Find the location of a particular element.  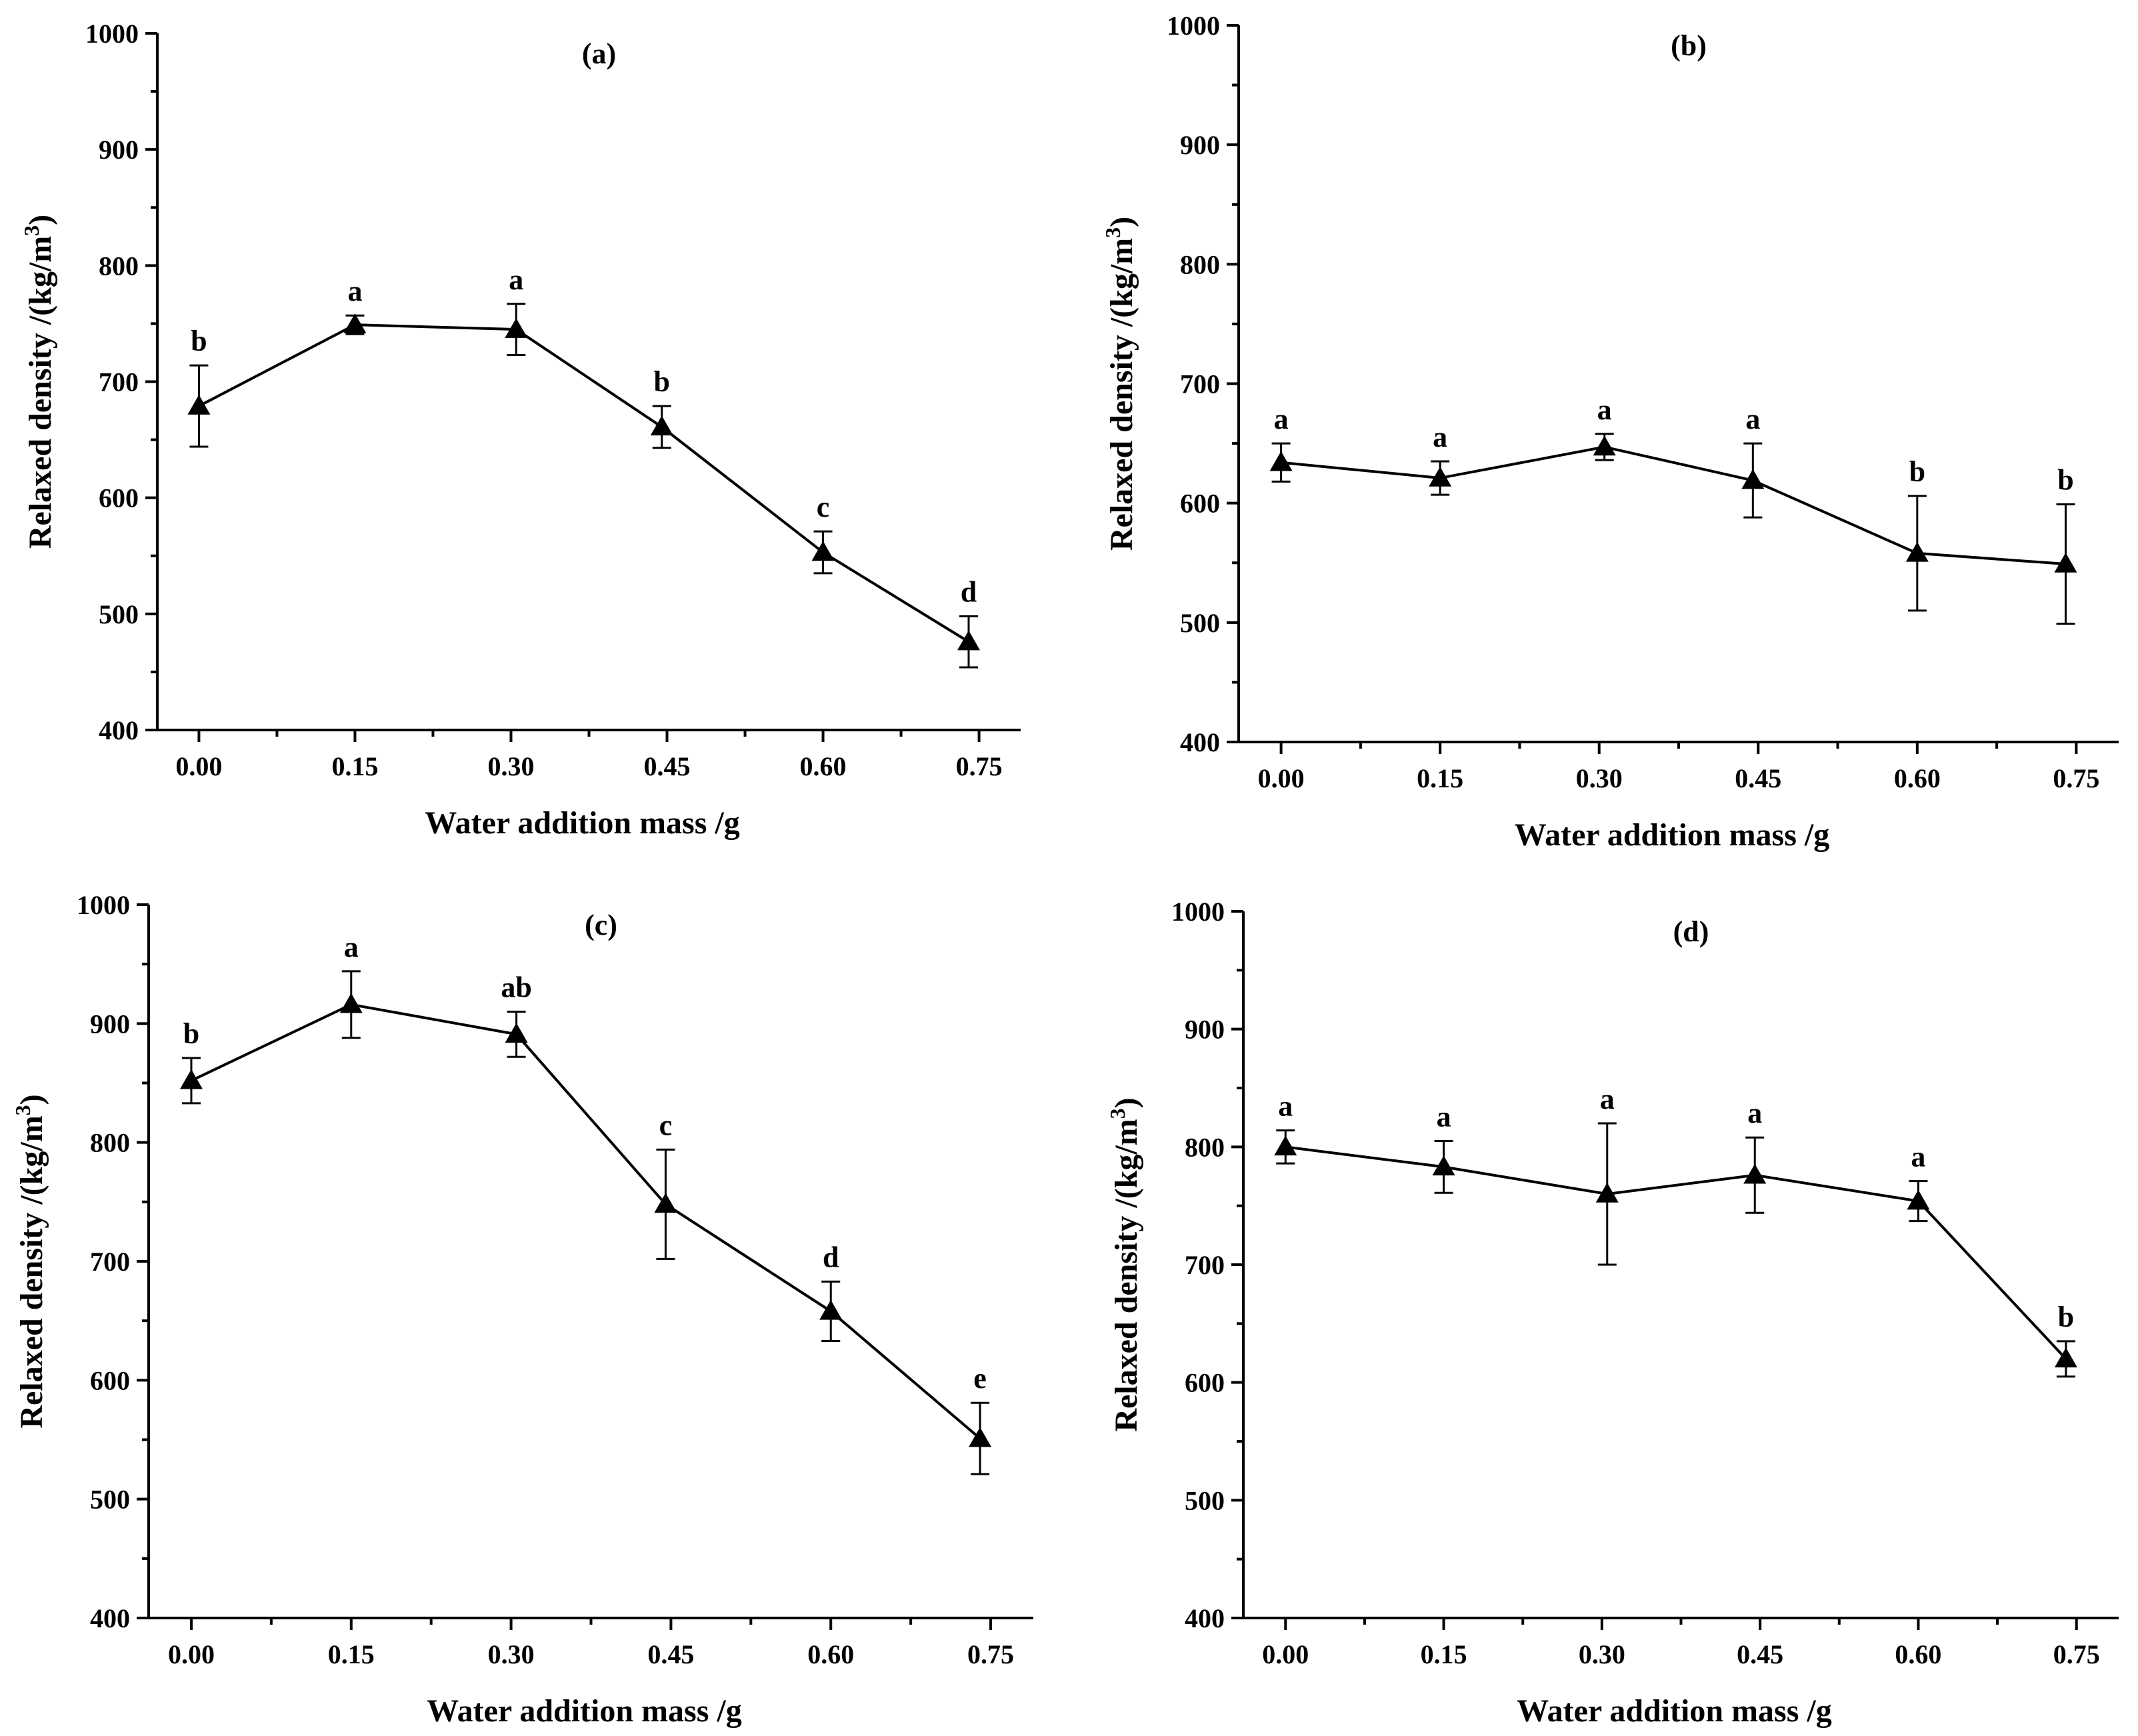

y-tick-label: 800 is located at coordinates (110, 1143).